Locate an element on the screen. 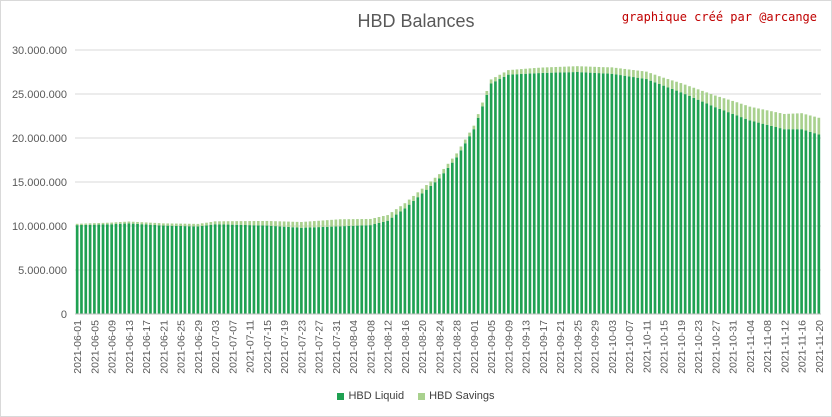 Image resolution: width=832 pixels, height=417 pixels. x-tick-label: 2021-09-21 is located at coordinates (561, 347).